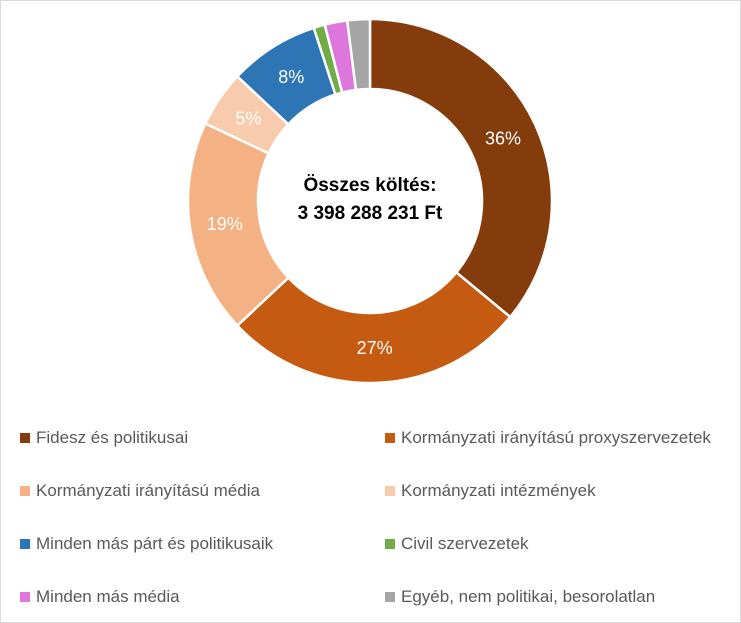  Describe the element at coordinates (503, 138) in the screenshot. I see `slice-data-label: 36%` at that location.